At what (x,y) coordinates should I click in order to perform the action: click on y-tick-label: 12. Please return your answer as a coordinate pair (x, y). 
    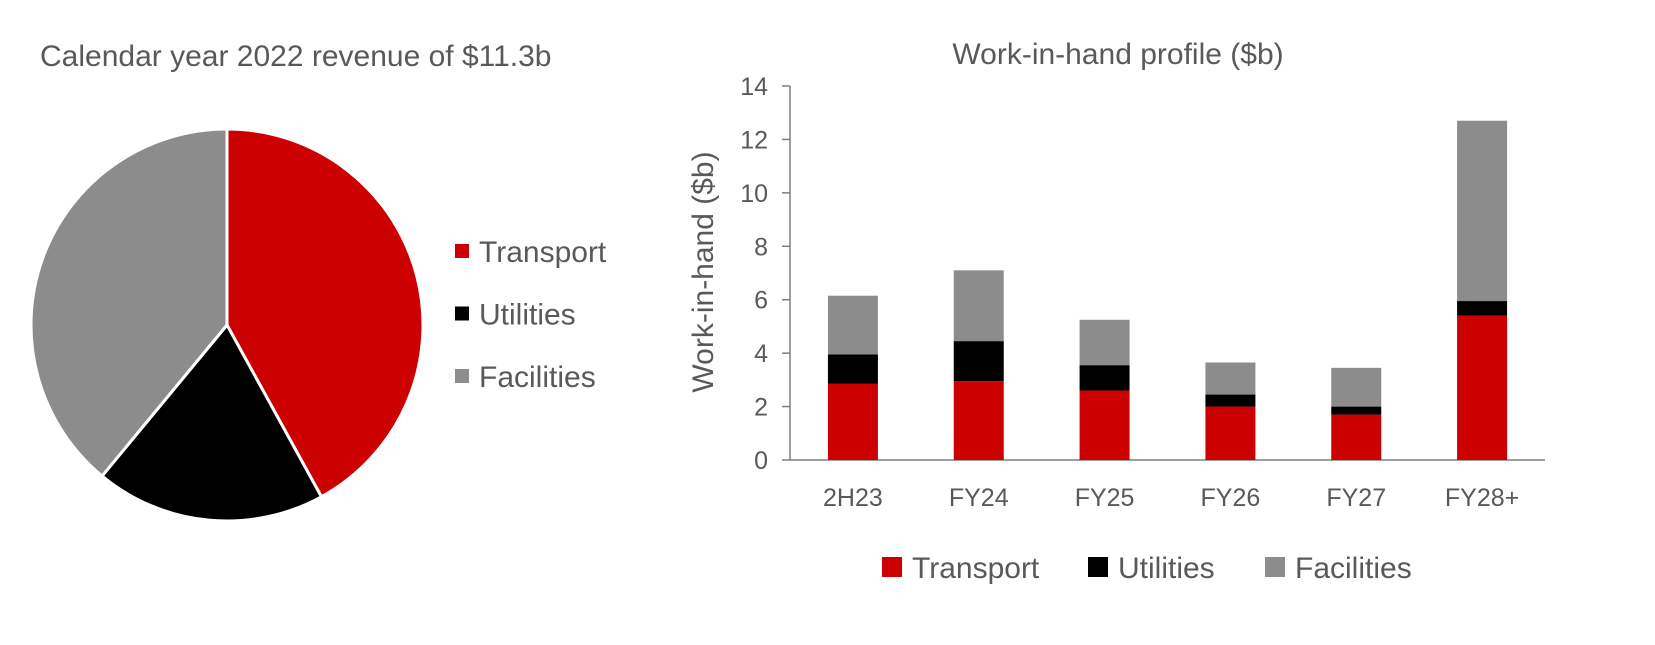
    Looking at the image, I should click on (754, 140).